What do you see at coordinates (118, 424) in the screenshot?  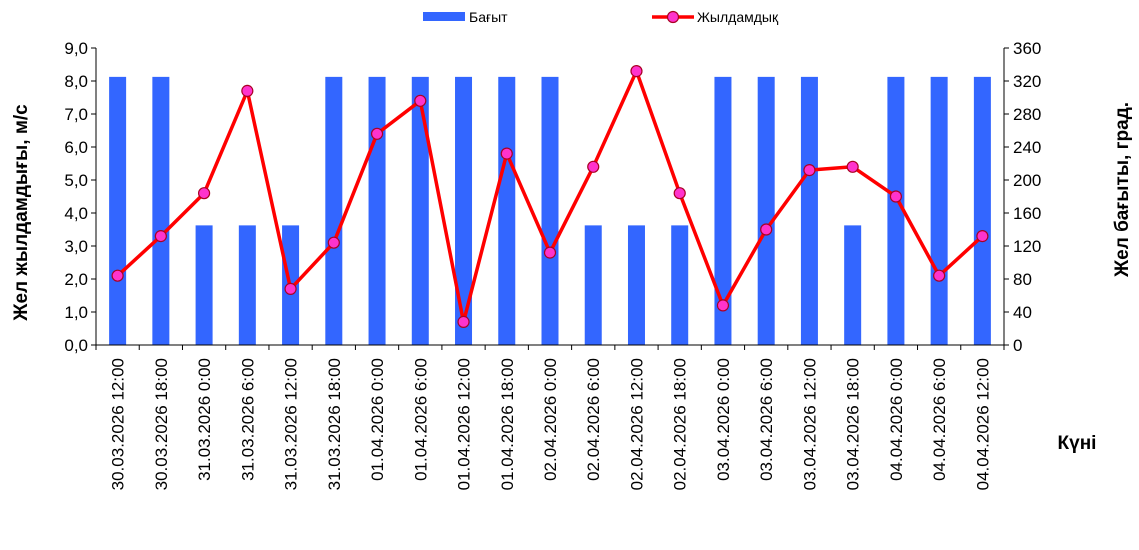 I see `x-tick-label: 30.03.2026 12:00` at bounding box center [118, 424].